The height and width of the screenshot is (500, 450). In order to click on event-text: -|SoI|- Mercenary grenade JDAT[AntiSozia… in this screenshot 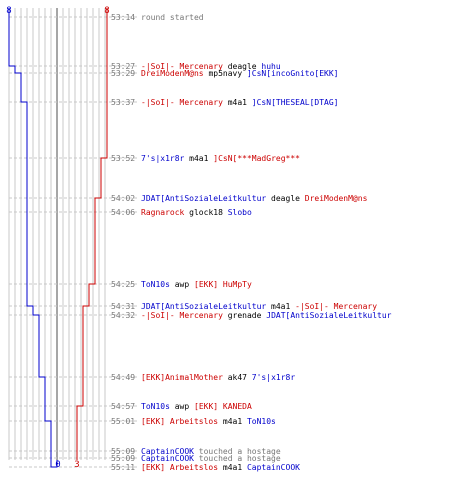, I will do `click(266, 315)`.